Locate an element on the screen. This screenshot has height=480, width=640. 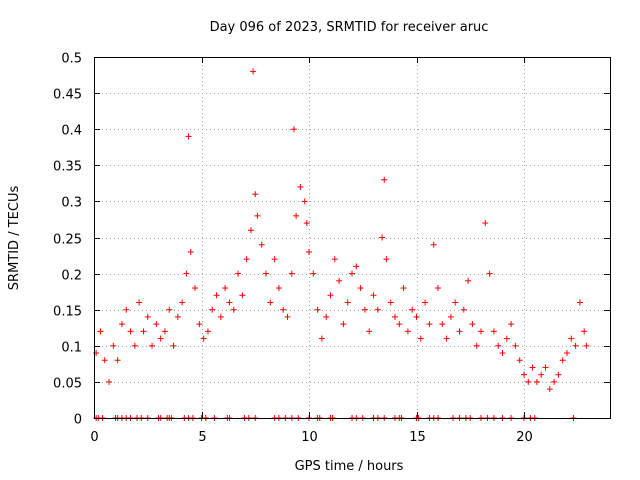
y-tick-label: 0.25 is located at coordinates (67, 240).